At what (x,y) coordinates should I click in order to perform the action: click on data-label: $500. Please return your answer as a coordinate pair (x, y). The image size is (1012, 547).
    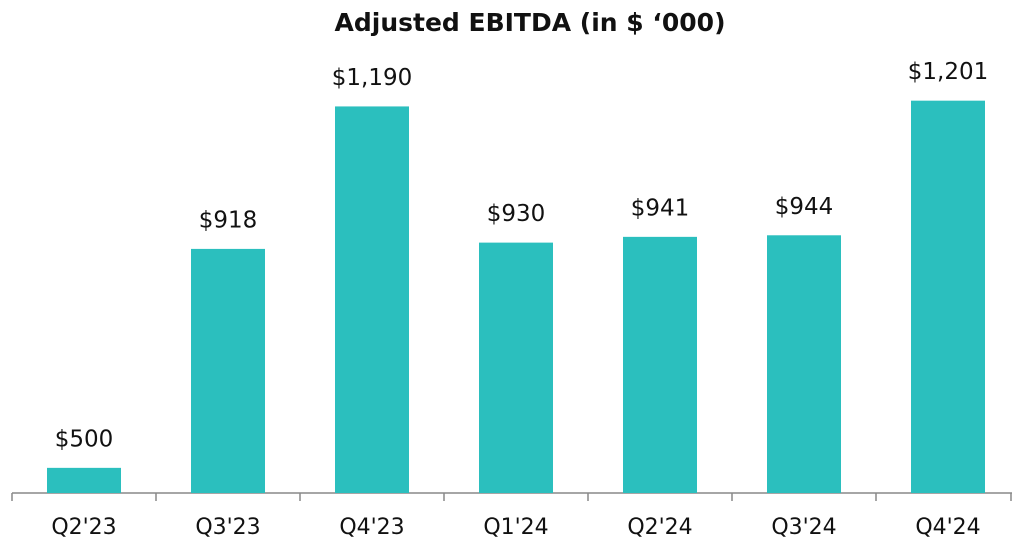
    Looking at the image, I should click on (84, 439).